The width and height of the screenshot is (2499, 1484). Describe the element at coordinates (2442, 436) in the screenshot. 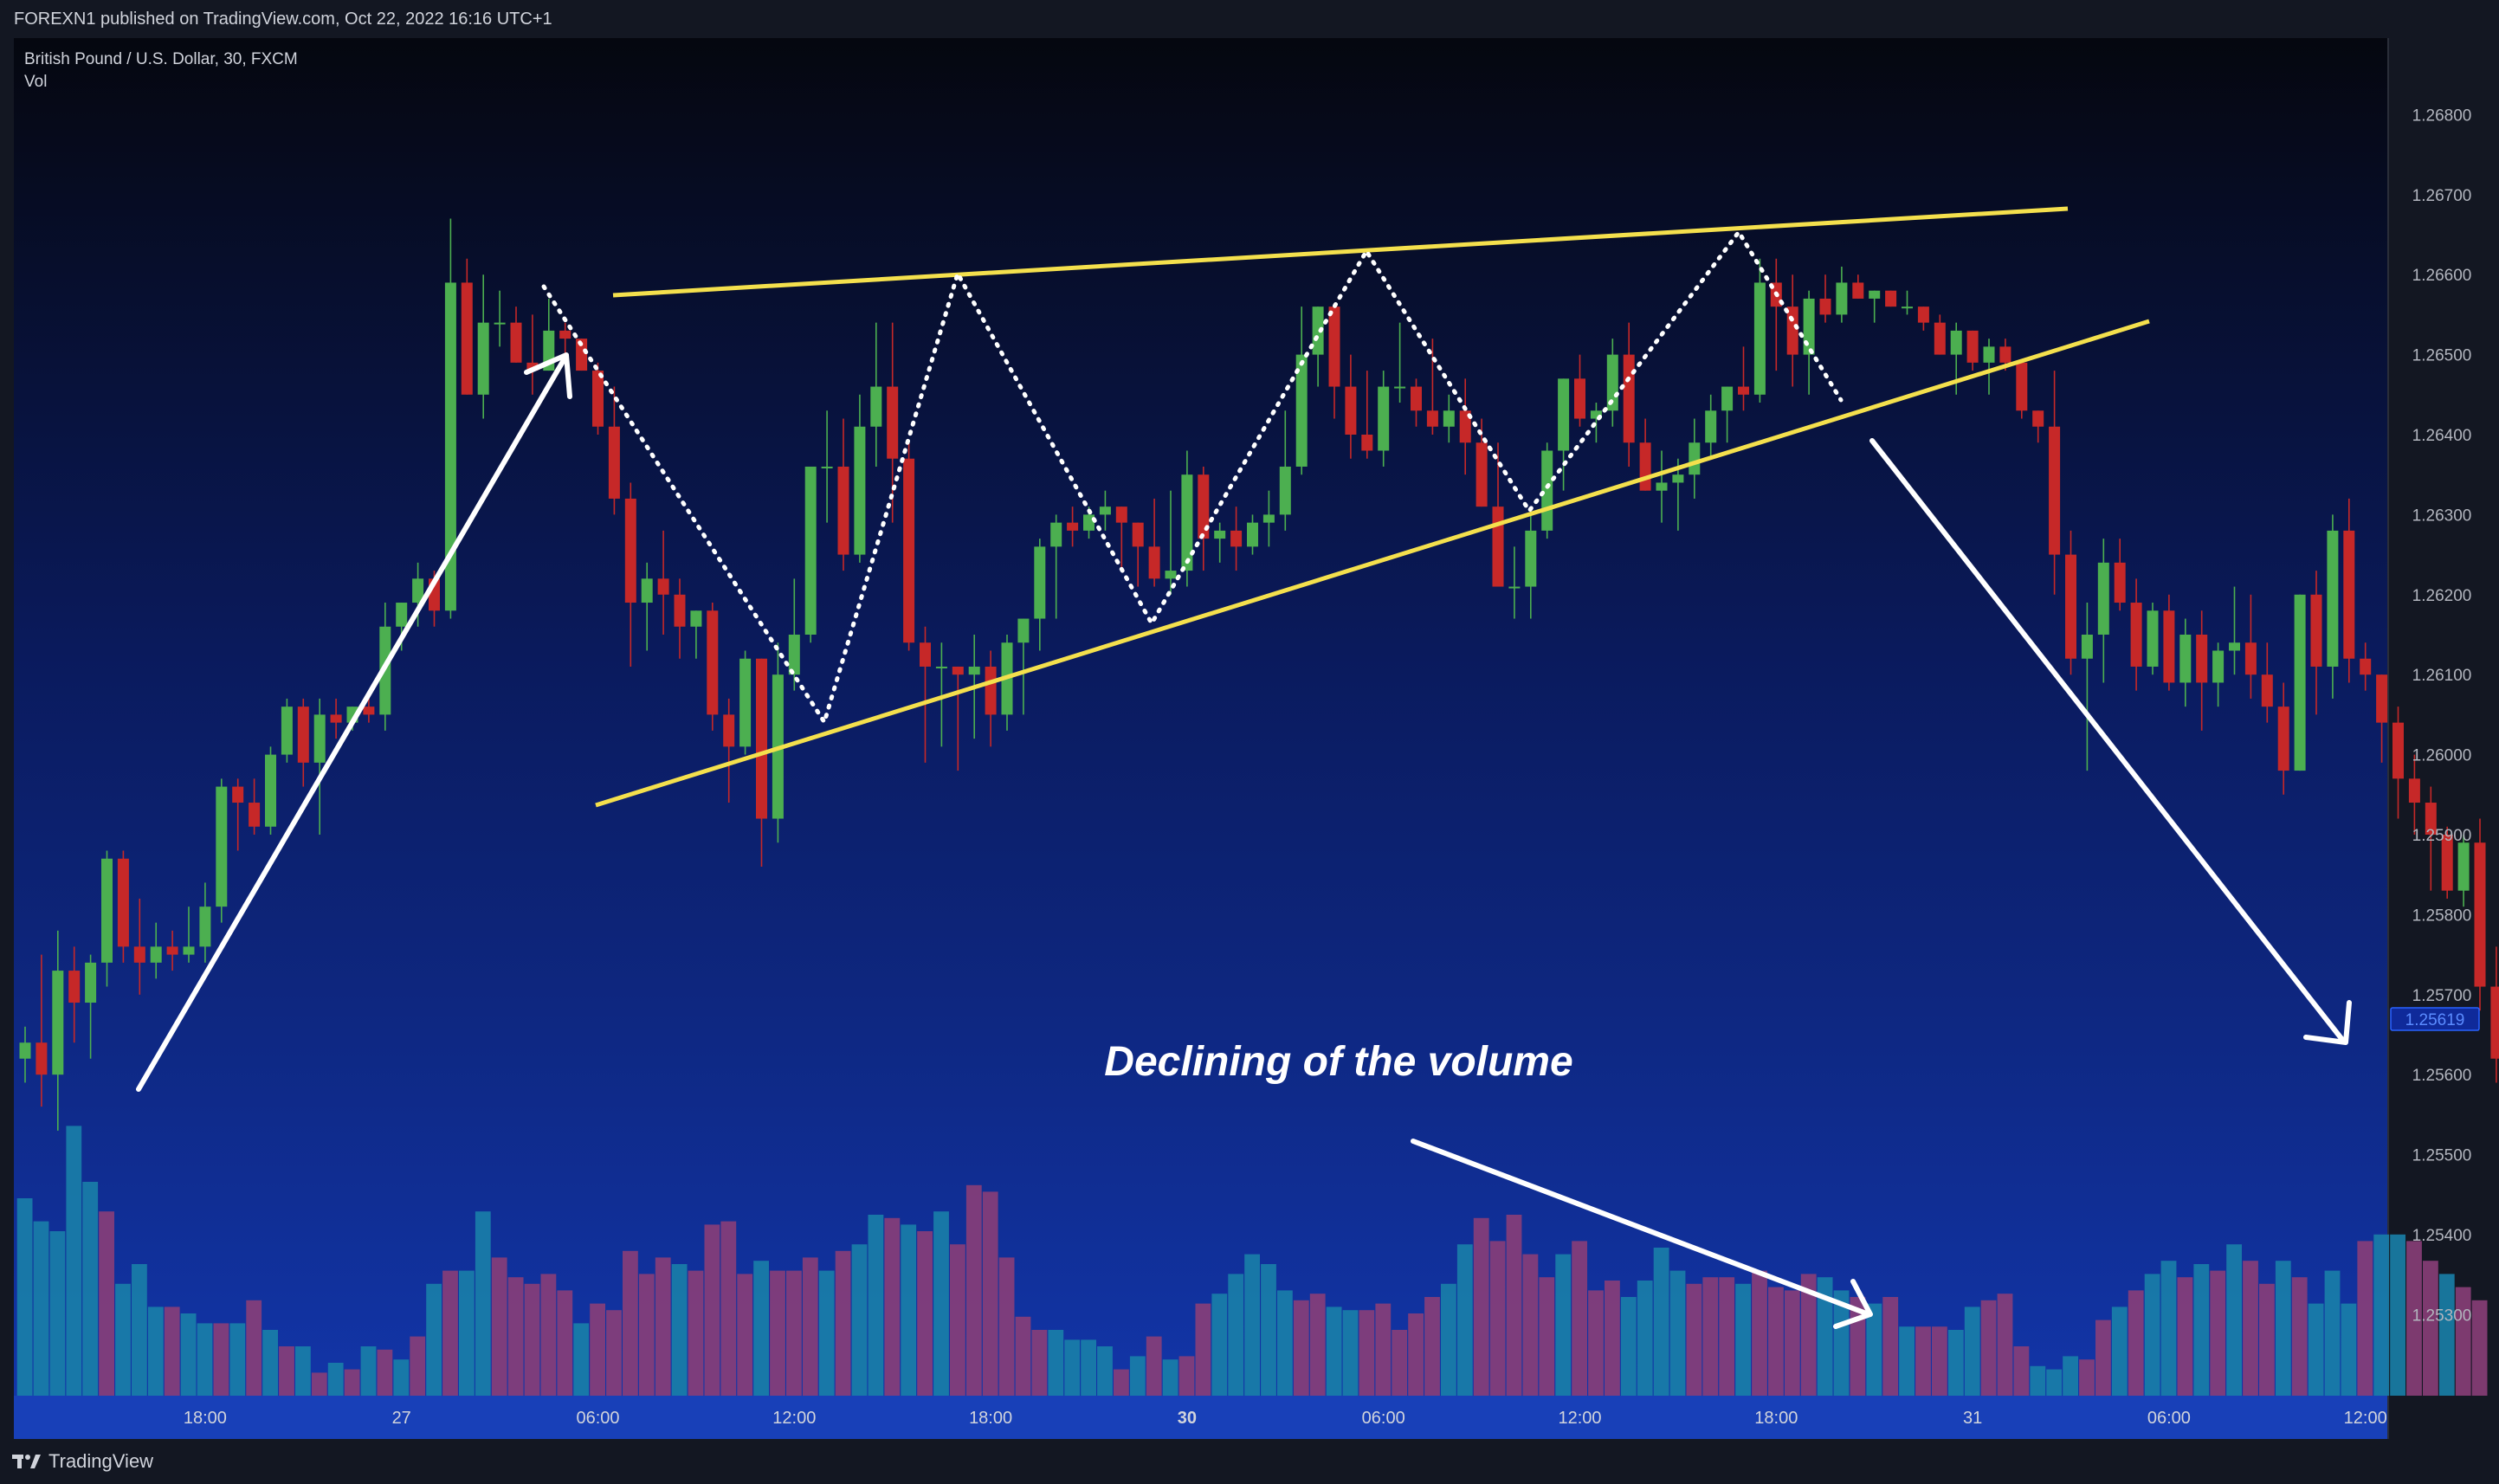

I see `y-tick-label: 1.26400` at that location.